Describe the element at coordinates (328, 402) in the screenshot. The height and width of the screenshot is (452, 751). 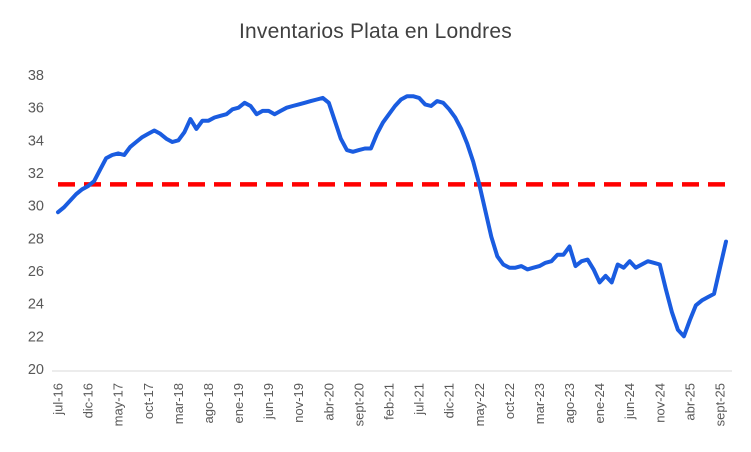
I see `x-tick-label: abr-20` at that location.